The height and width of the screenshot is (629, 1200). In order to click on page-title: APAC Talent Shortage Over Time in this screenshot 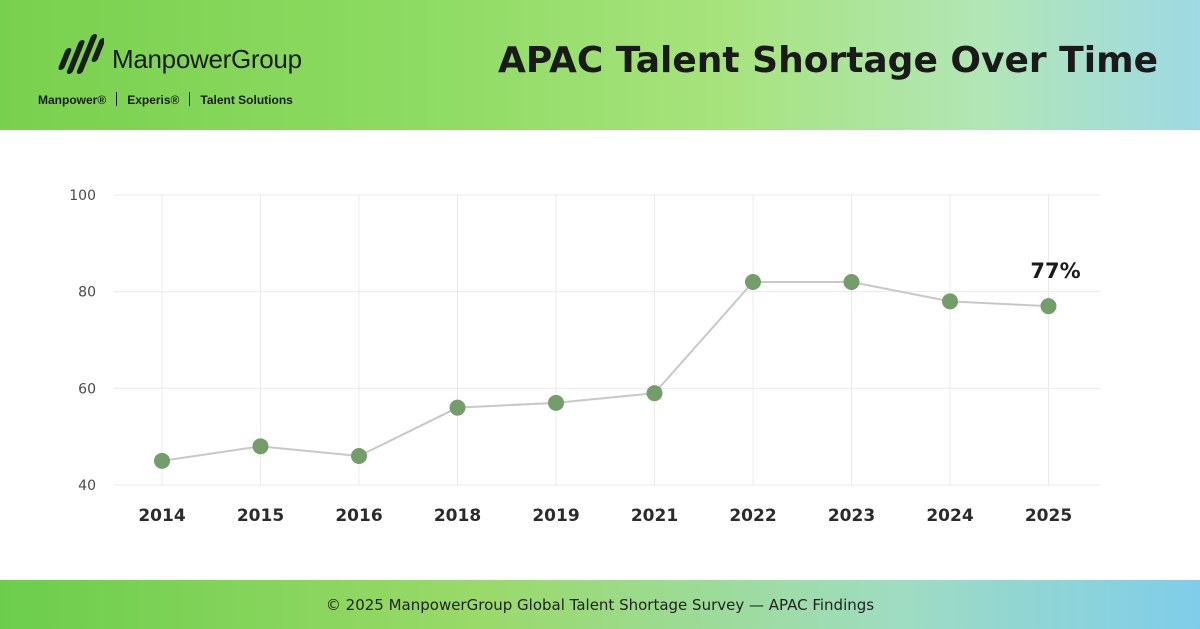, I will do `click(828, 60)`.